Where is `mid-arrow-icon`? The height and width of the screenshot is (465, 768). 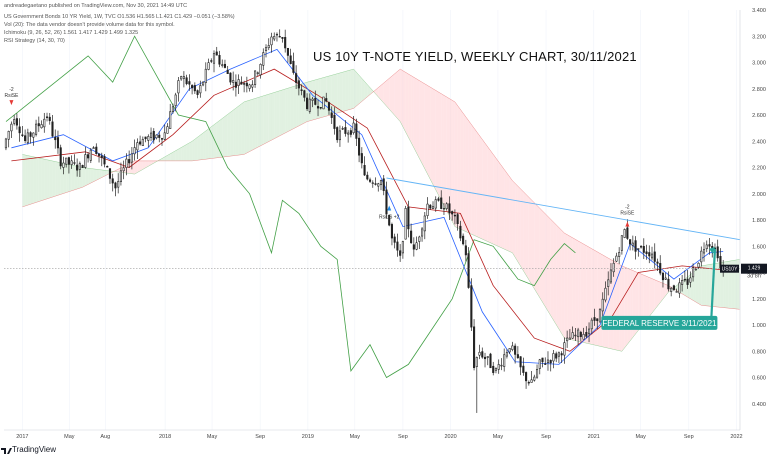
mid-arrow-icon is located at coordinates (389, 208).